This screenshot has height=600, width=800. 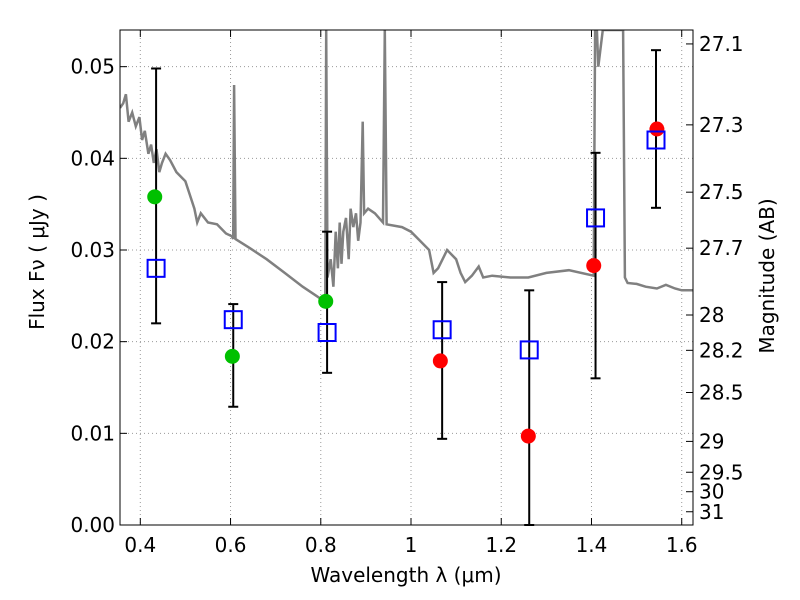 What do you see at coordinates (711, 441) in the screenshot?
I see `y2-tick-label: 29` at bounding box center [711, 441].